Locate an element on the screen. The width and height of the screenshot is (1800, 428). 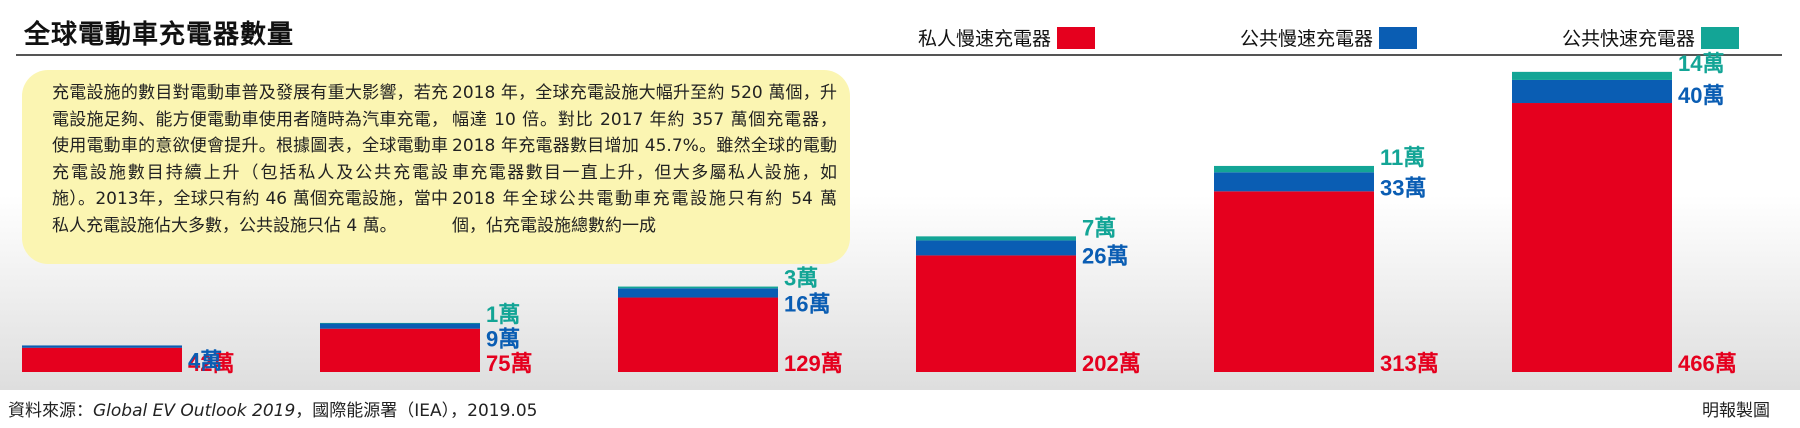
chart-title: 全球電動車充電器數量 is located at coordinates (159, 35).